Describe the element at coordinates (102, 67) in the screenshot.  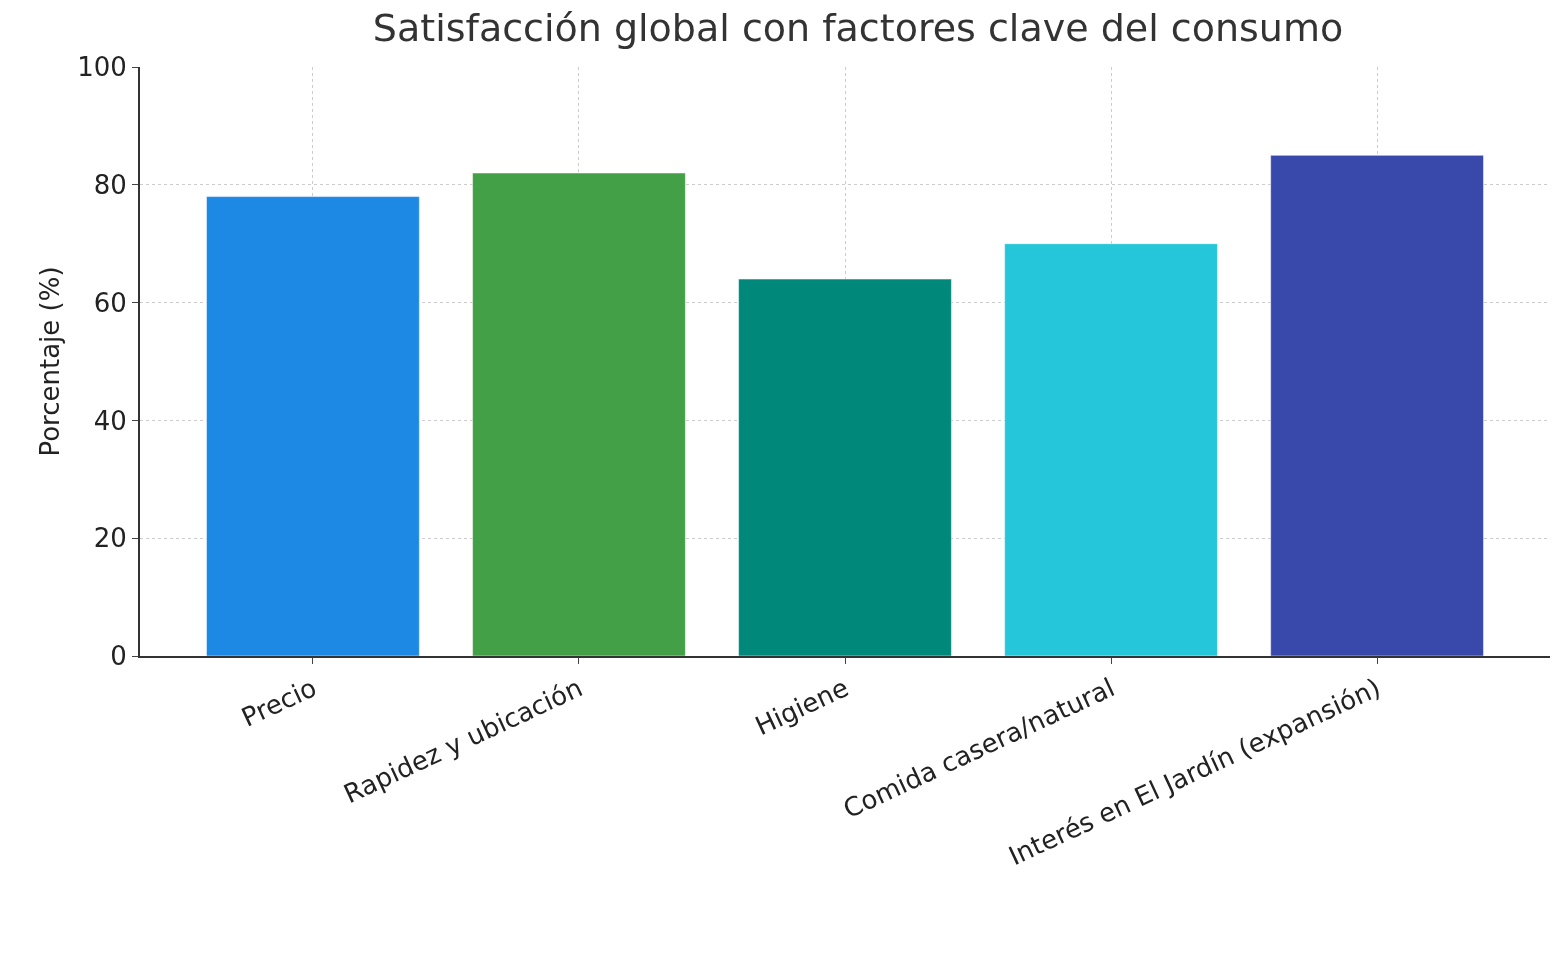
I see `y-tick-label: 100` at that location.